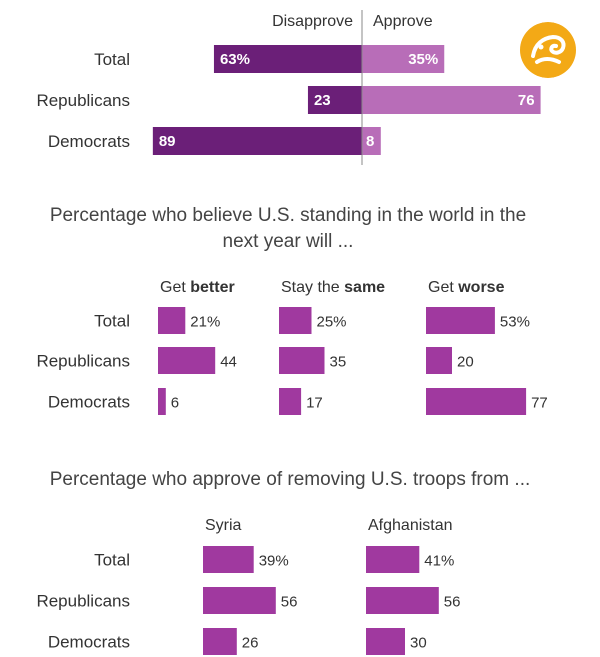 The image size is (600, 657). I want to click on disapprove-value: 23, so click(322, 100).